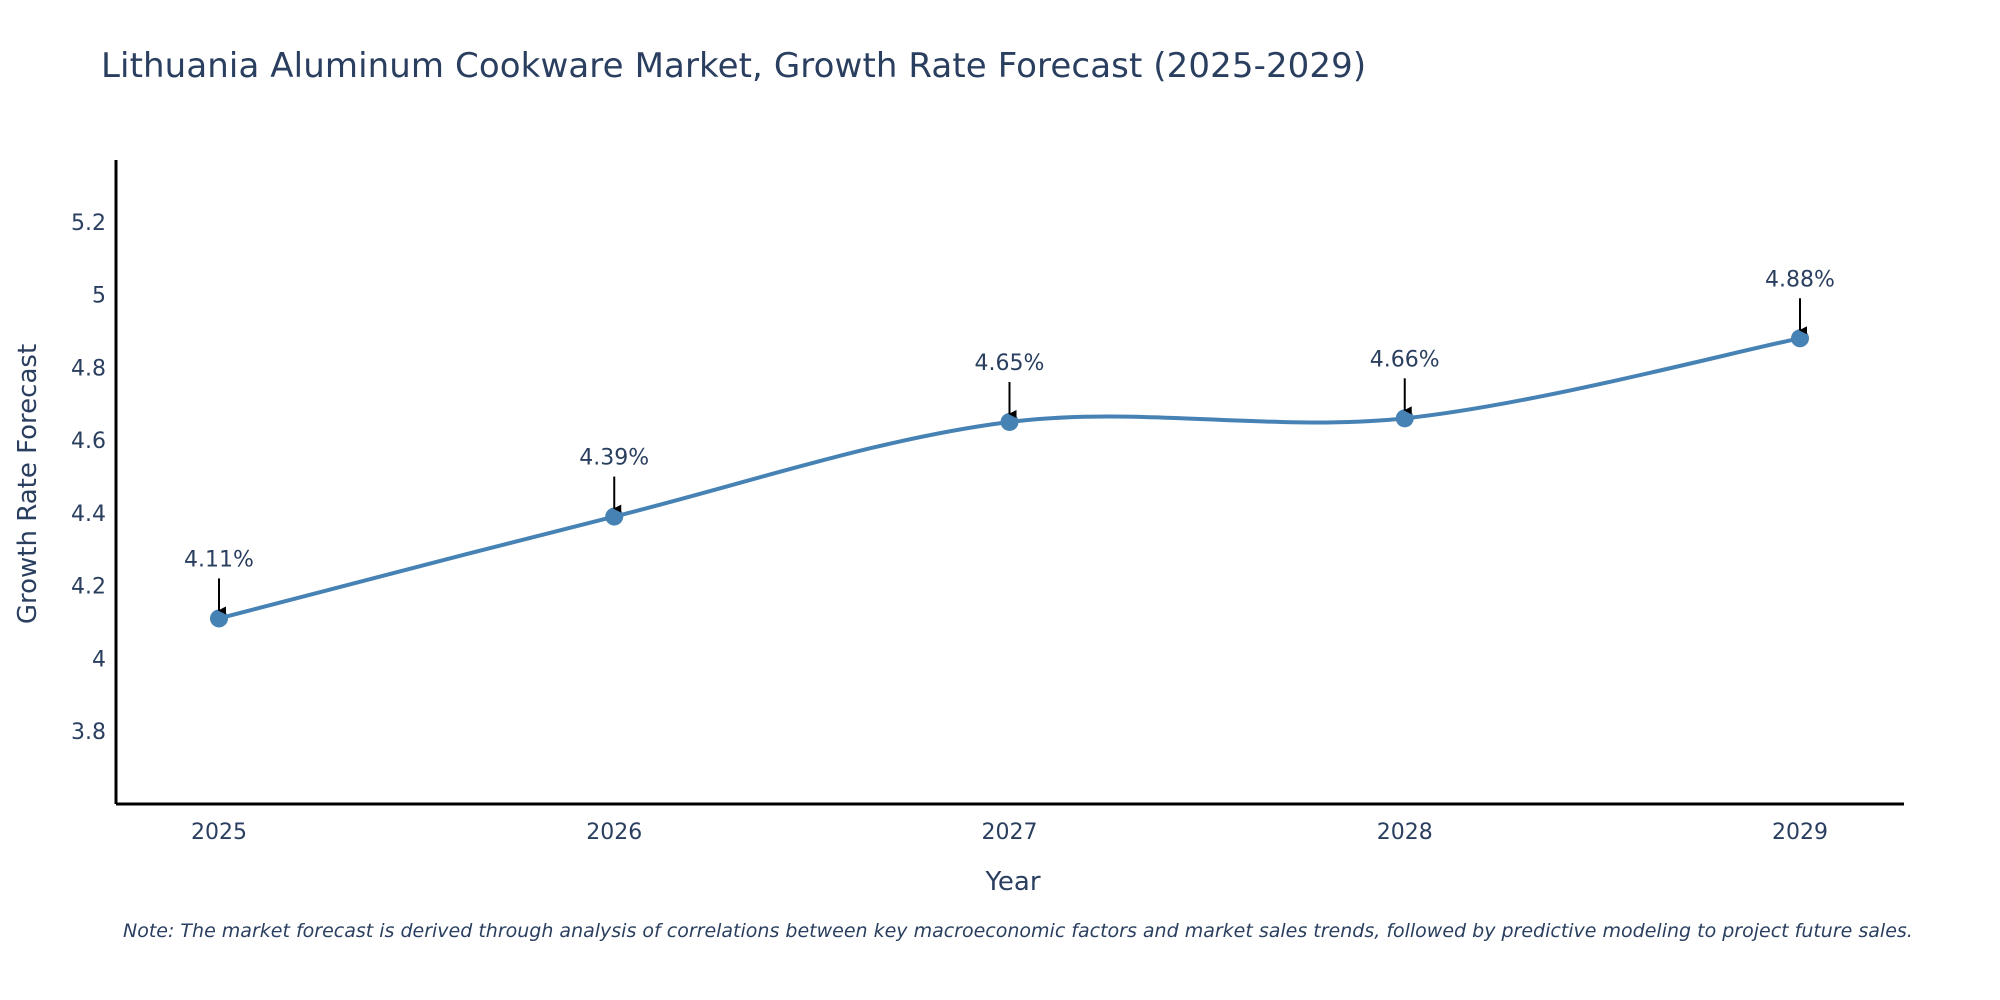  I want to click on x-tick-label: 2027, so click(1010, 832).